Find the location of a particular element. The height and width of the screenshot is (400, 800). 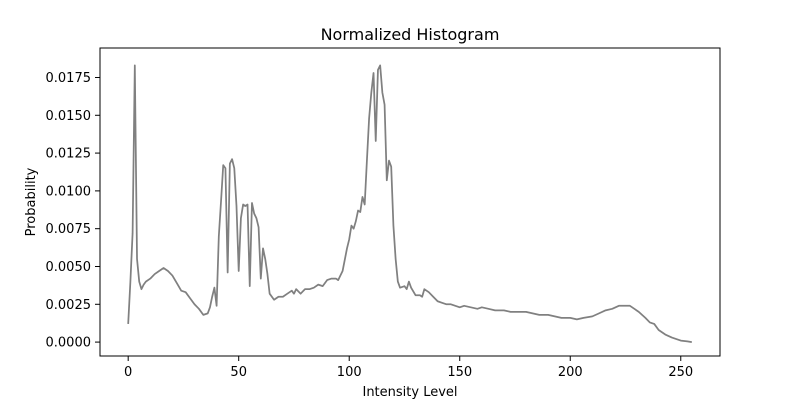

chart-title: Normalized Histogram is located at coordinates (410, 34).